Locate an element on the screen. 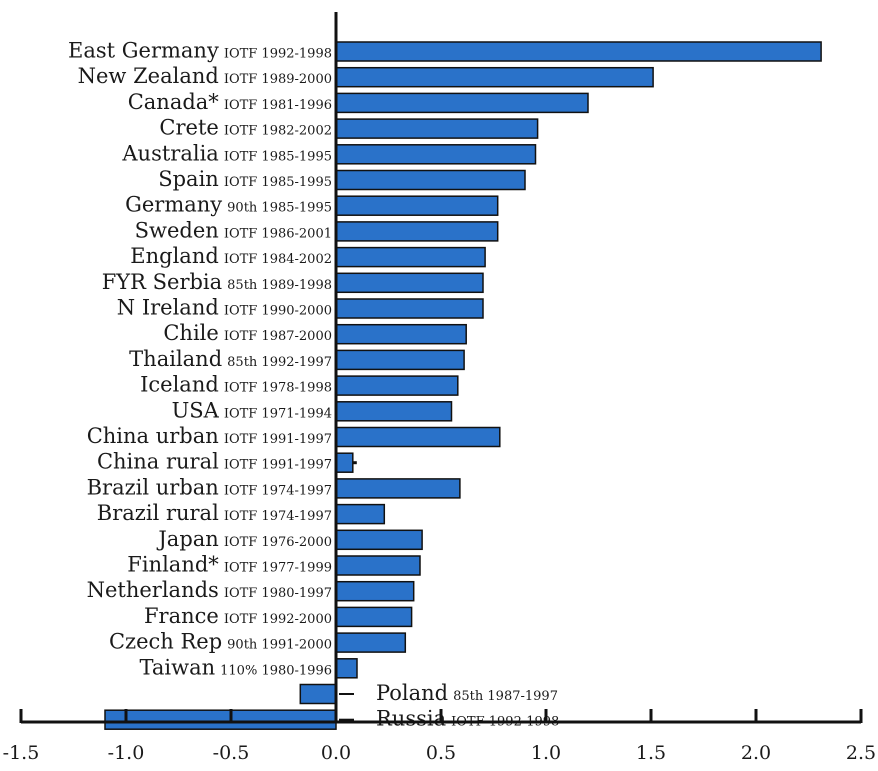  category-label: Netherlands IOTF 1980-1997 is located at coordinates (209, 590).